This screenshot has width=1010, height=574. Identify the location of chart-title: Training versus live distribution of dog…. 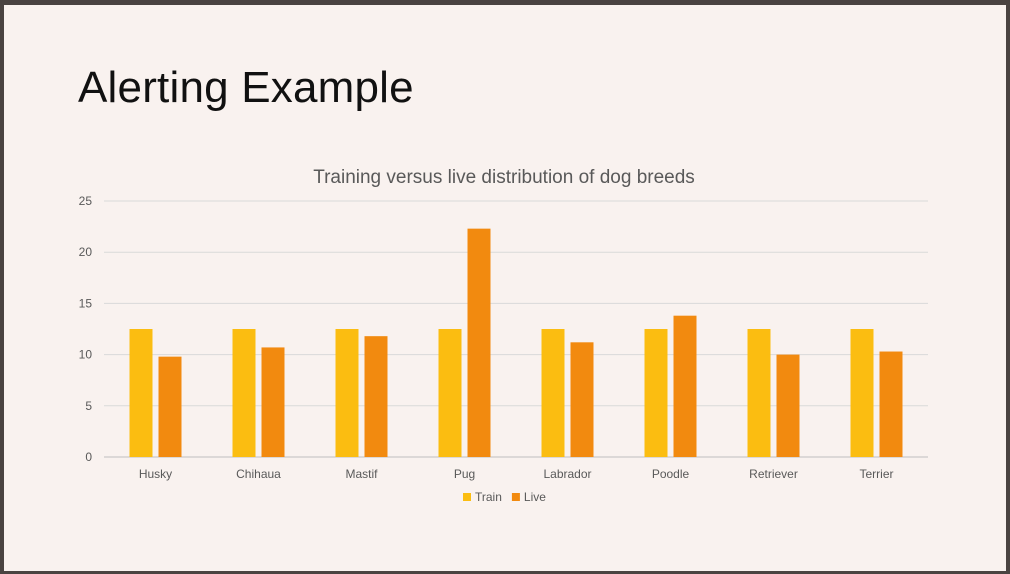
(504, 177).